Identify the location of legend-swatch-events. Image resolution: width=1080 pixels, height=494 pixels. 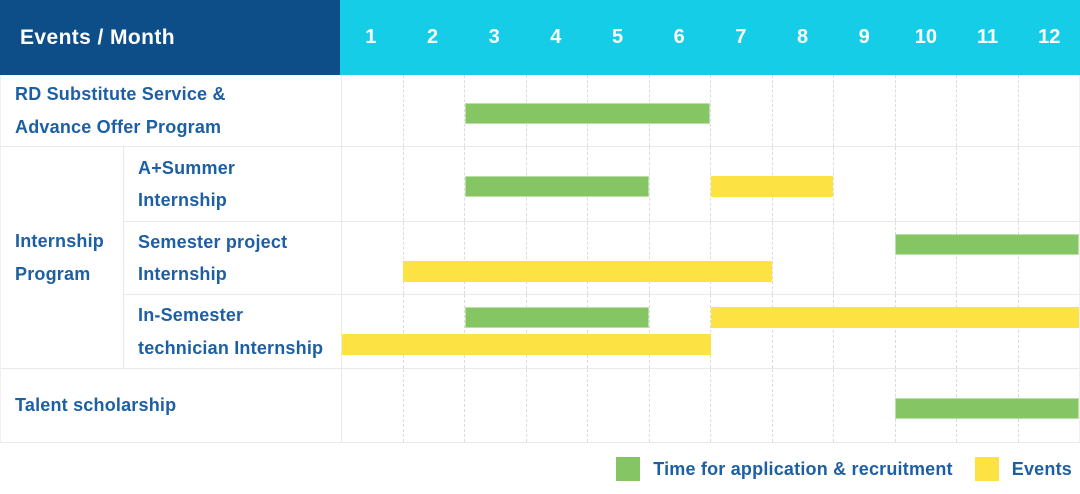
(986, 469).